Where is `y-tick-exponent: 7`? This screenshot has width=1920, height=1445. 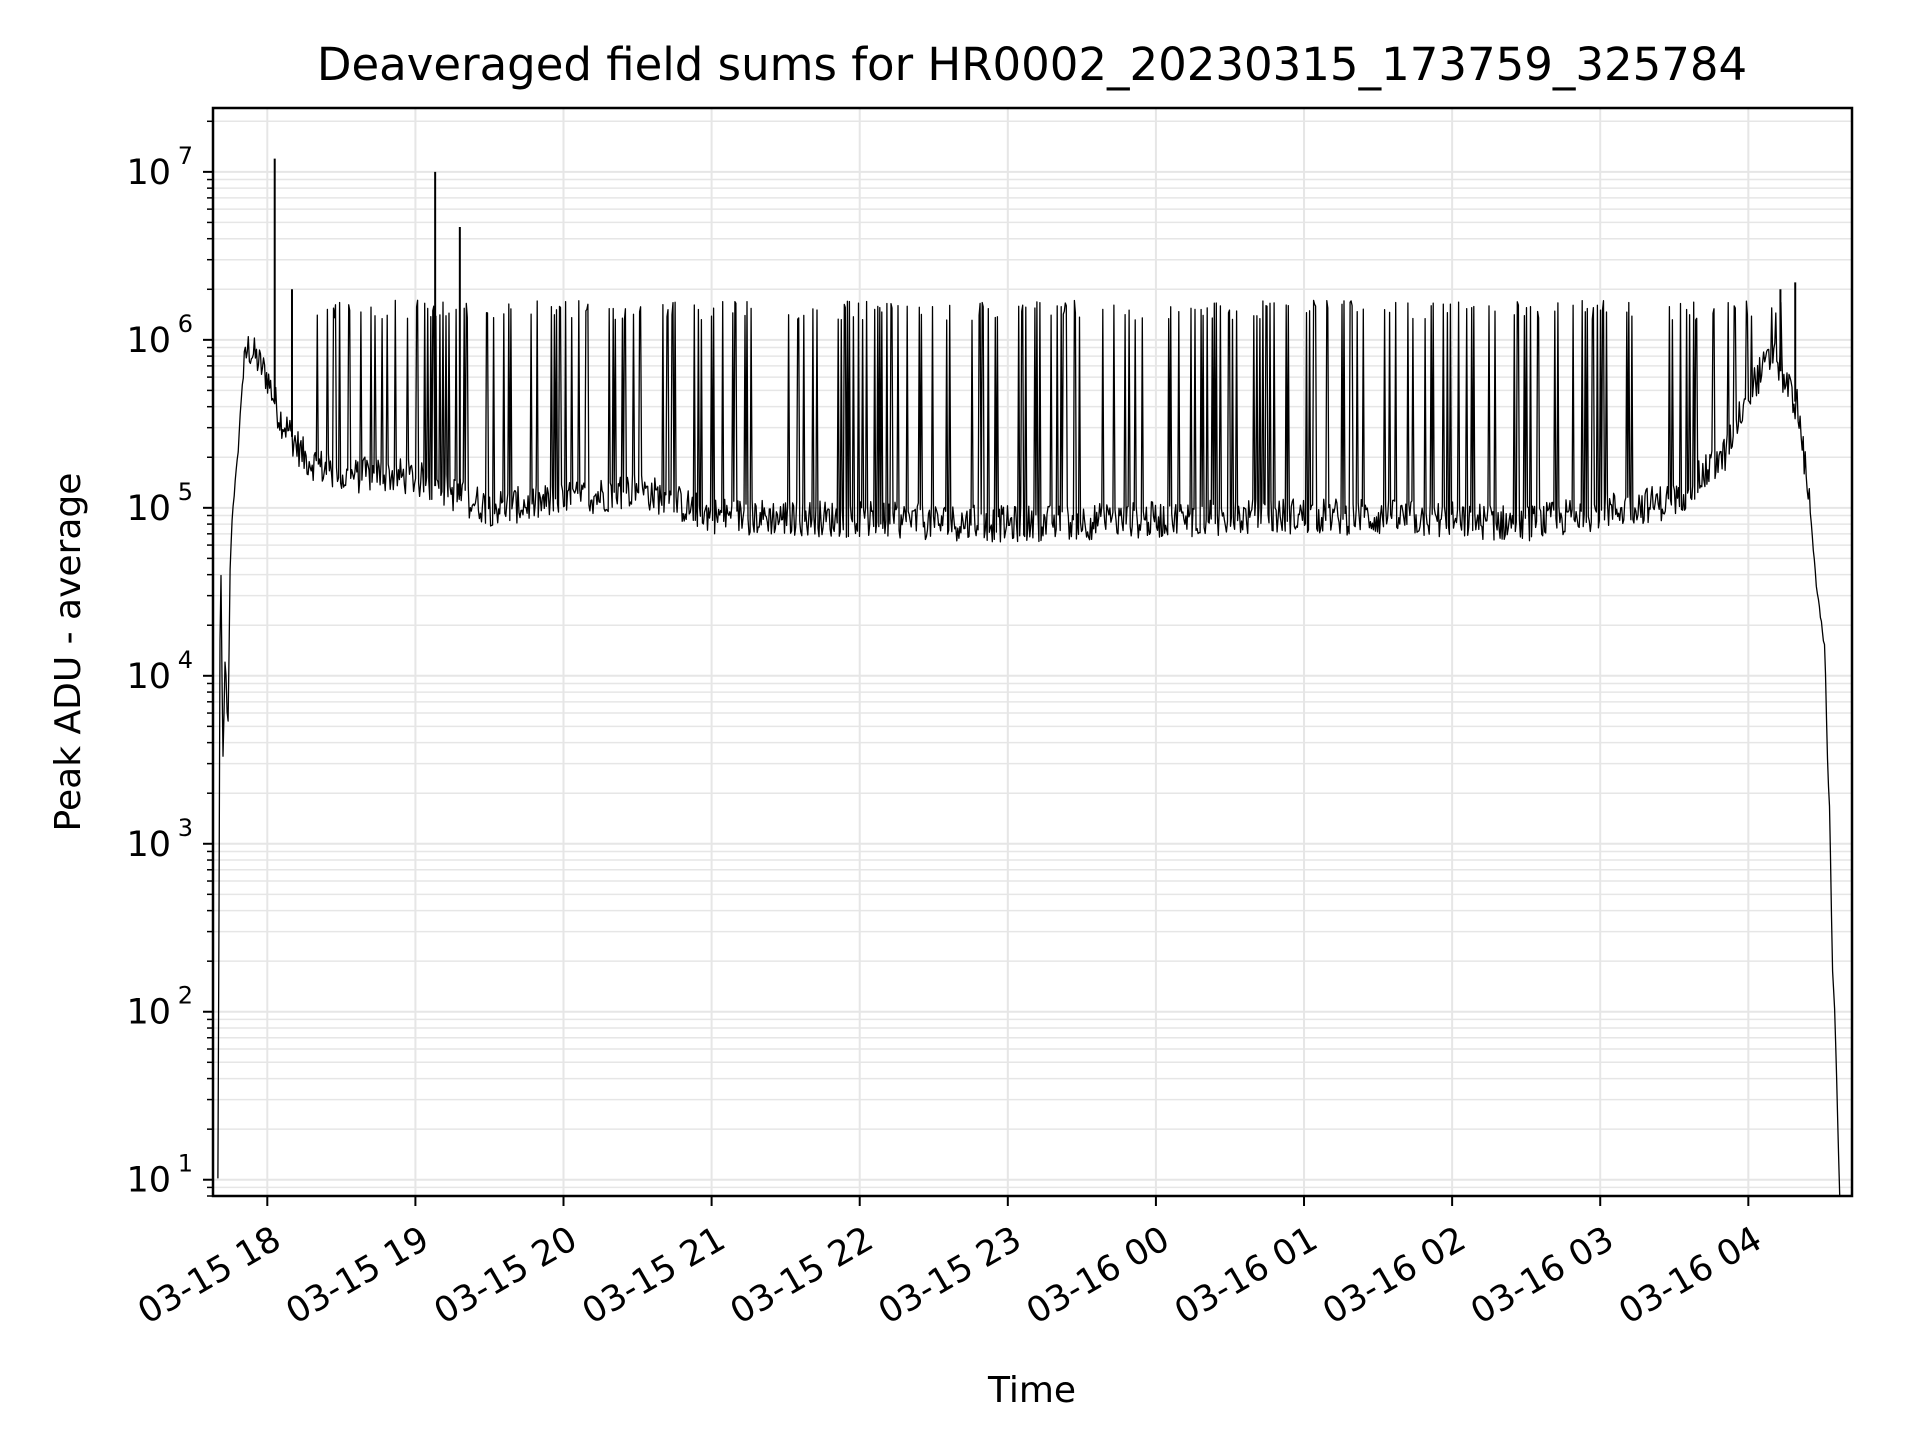
y-tick-exponent: 7 is located at coordinates (185, 156).